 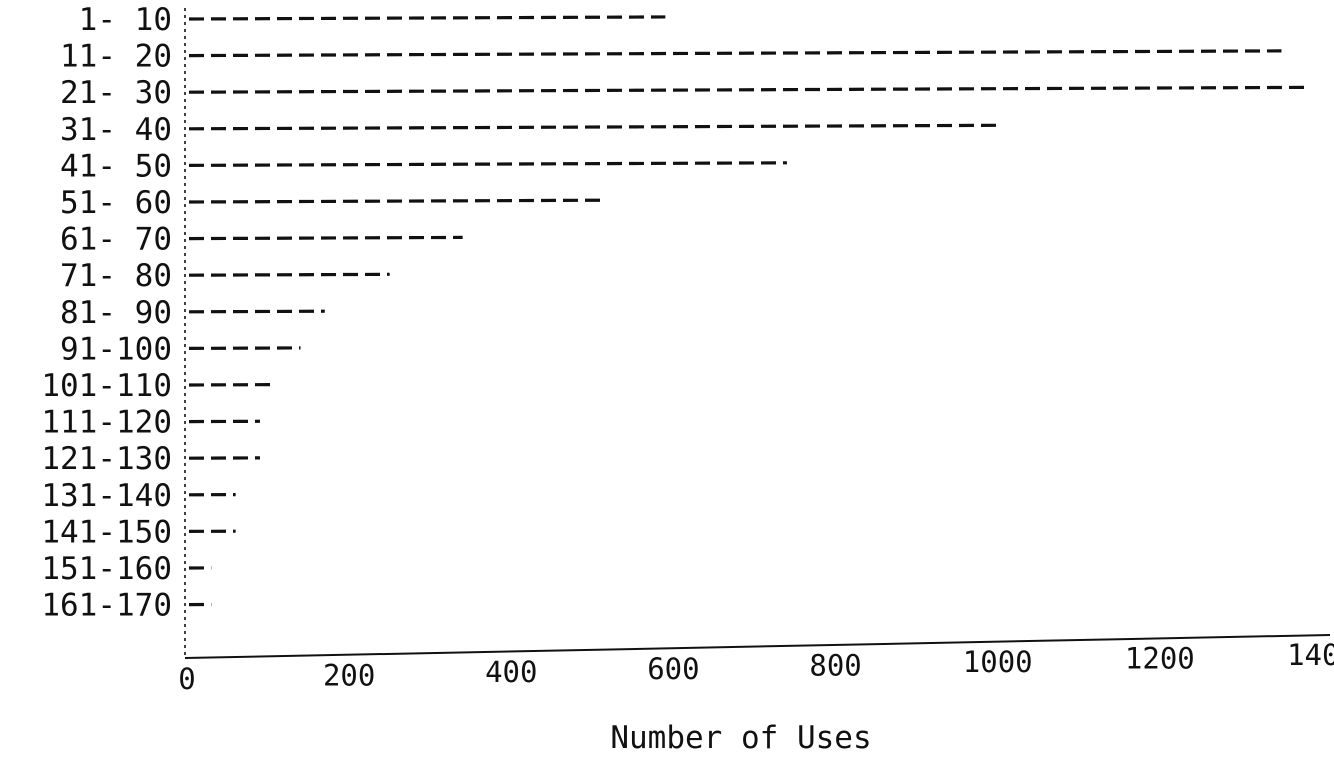 What do you see at coordinates (106, 459) in the screenshot?
I see `category-label: 121-130` at bounding box center [106, 459].